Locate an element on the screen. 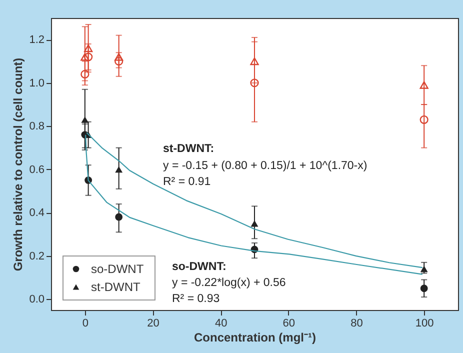 The height and width of the screenshot is (353, 463). annotation: y = -0.15 + (0.80 + 0.15)/1 + 10^(1.70-x) is located at coordinates (265, 166).